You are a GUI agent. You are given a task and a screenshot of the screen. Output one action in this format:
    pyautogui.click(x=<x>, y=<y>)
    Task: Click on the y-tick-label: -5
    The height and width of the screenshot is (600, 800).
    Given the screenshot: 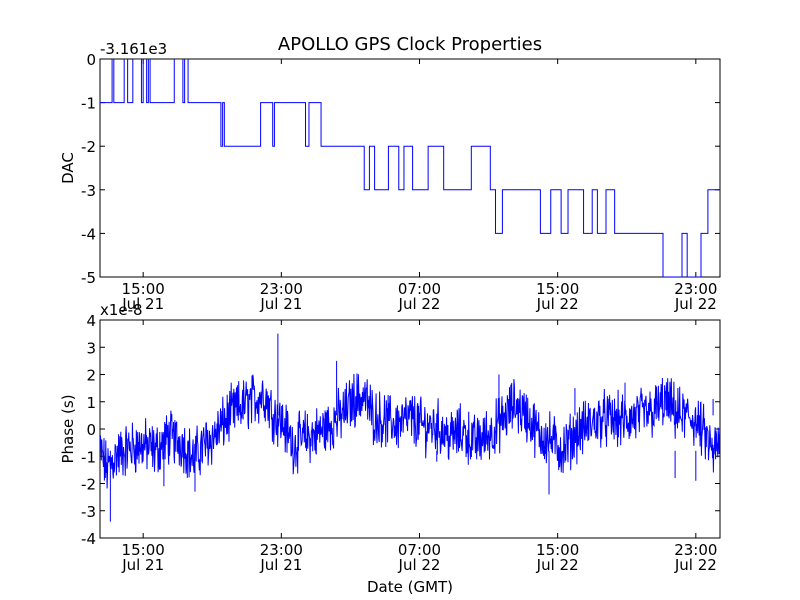 What is the action you would take?
    pyautogui.click(x=88, y=278)
    